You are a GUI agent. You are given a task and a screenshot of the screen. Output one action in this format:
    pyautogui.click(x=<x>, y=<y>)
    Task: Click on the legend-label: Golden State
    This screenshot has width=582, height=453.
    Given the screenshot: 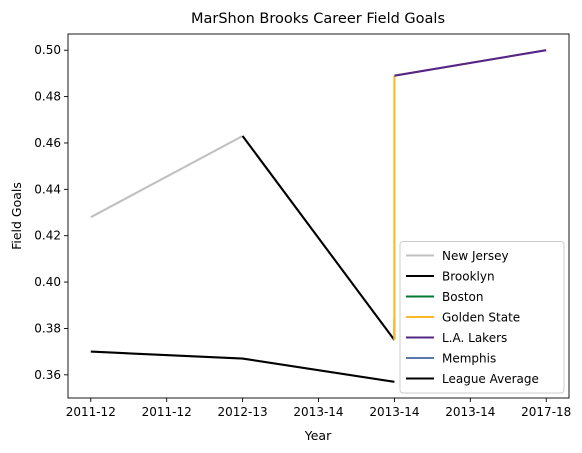 What is the action you would take?
    pyautogui.click(x=481, y=318)
    